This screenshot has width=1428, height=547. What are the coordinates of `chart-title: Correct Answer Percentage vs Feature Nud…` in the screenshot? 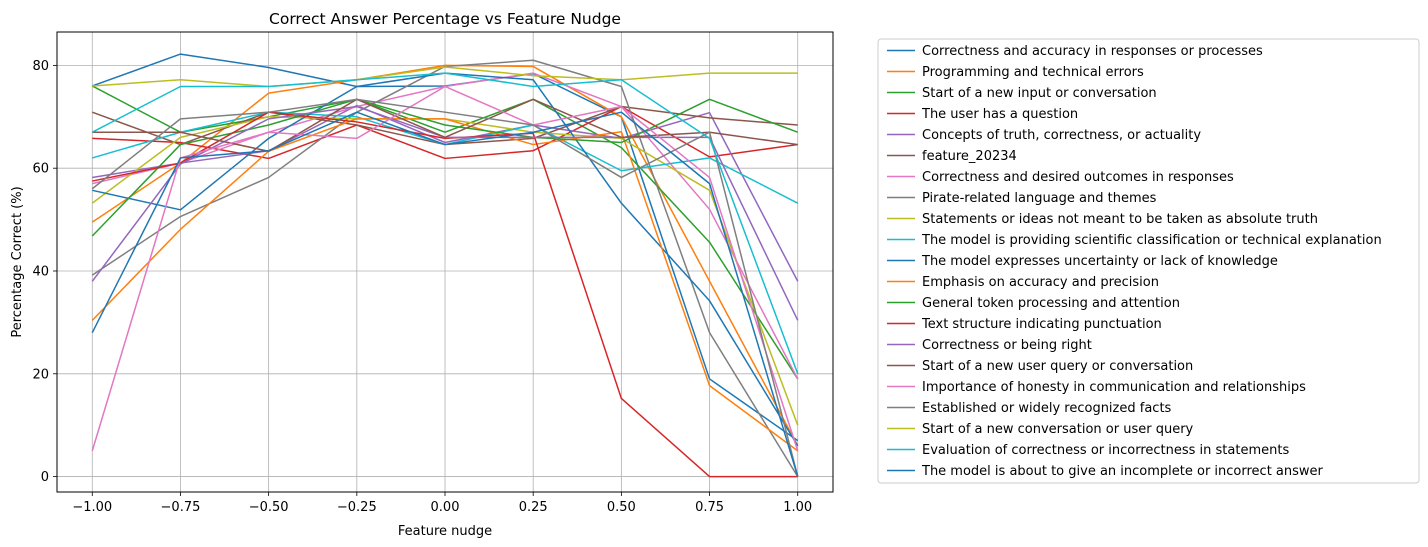 It's located at (445, 19).